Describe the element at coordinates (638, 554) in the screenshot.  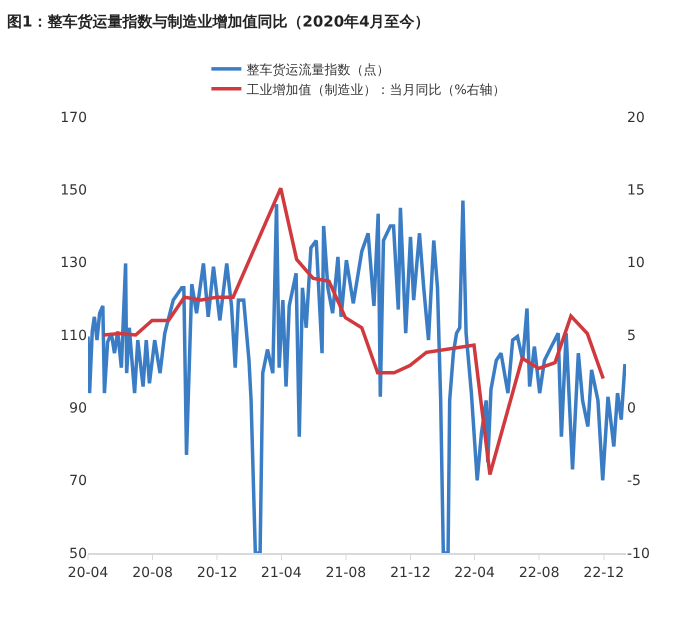
I see `y2-tick-label: -10` at that location.